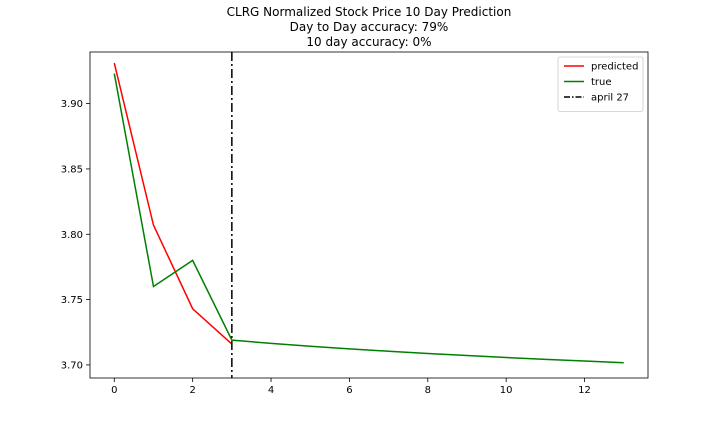 Image resolution: width=720 pixels, height=432 pixels. Describe the element at coordinates (114, 390) in the screenshot. I see `x-tick-label: 0` at that location.